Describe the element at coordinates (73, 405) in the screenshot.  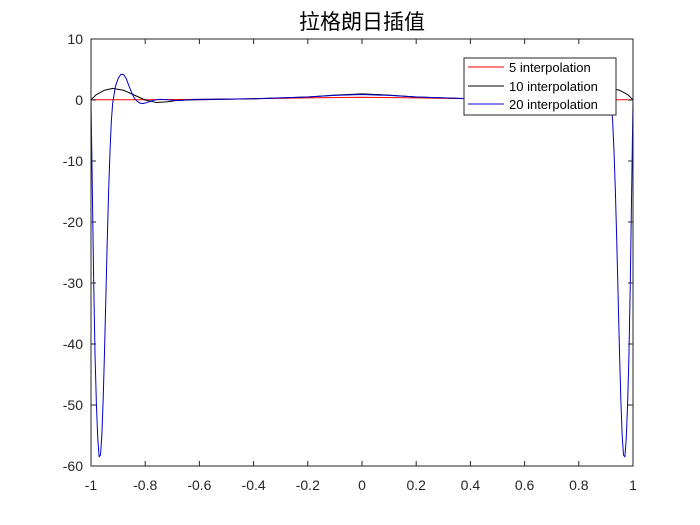
I see `y-tick-label: -50` at that location.